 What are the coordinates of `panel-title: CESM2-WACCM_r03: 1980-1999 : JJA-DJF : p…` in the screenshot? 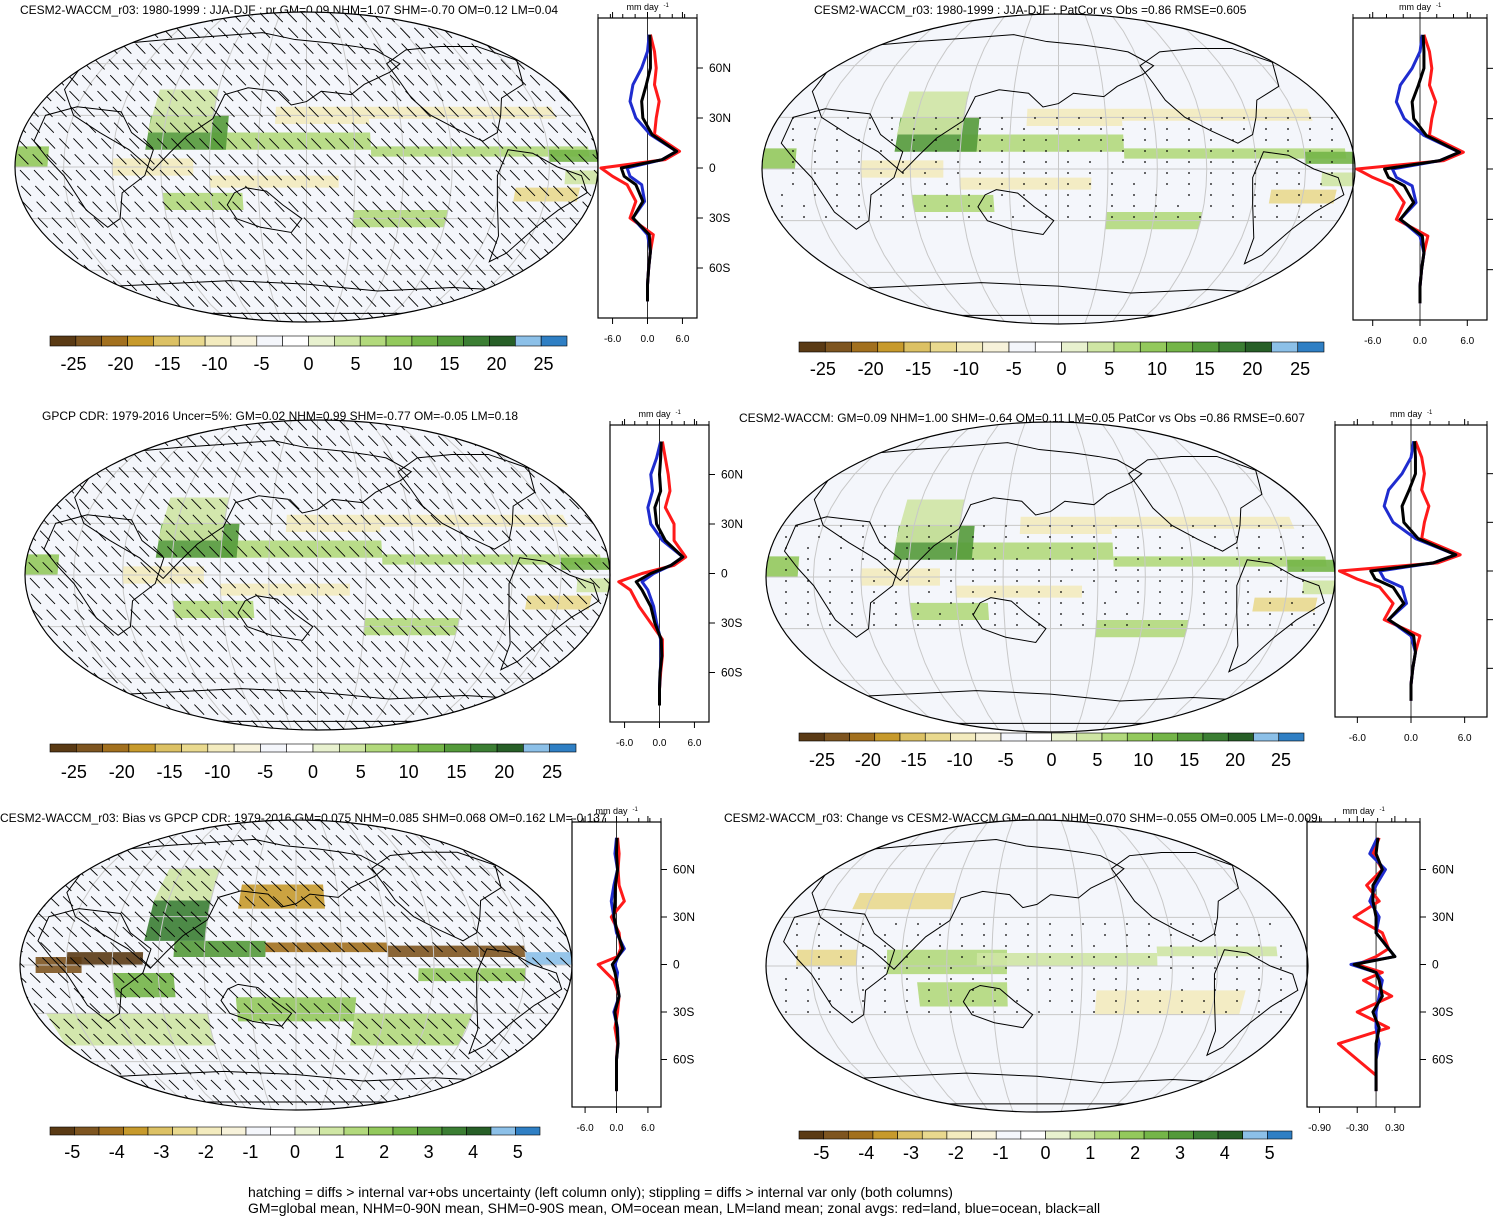 It's located at (289, 10).